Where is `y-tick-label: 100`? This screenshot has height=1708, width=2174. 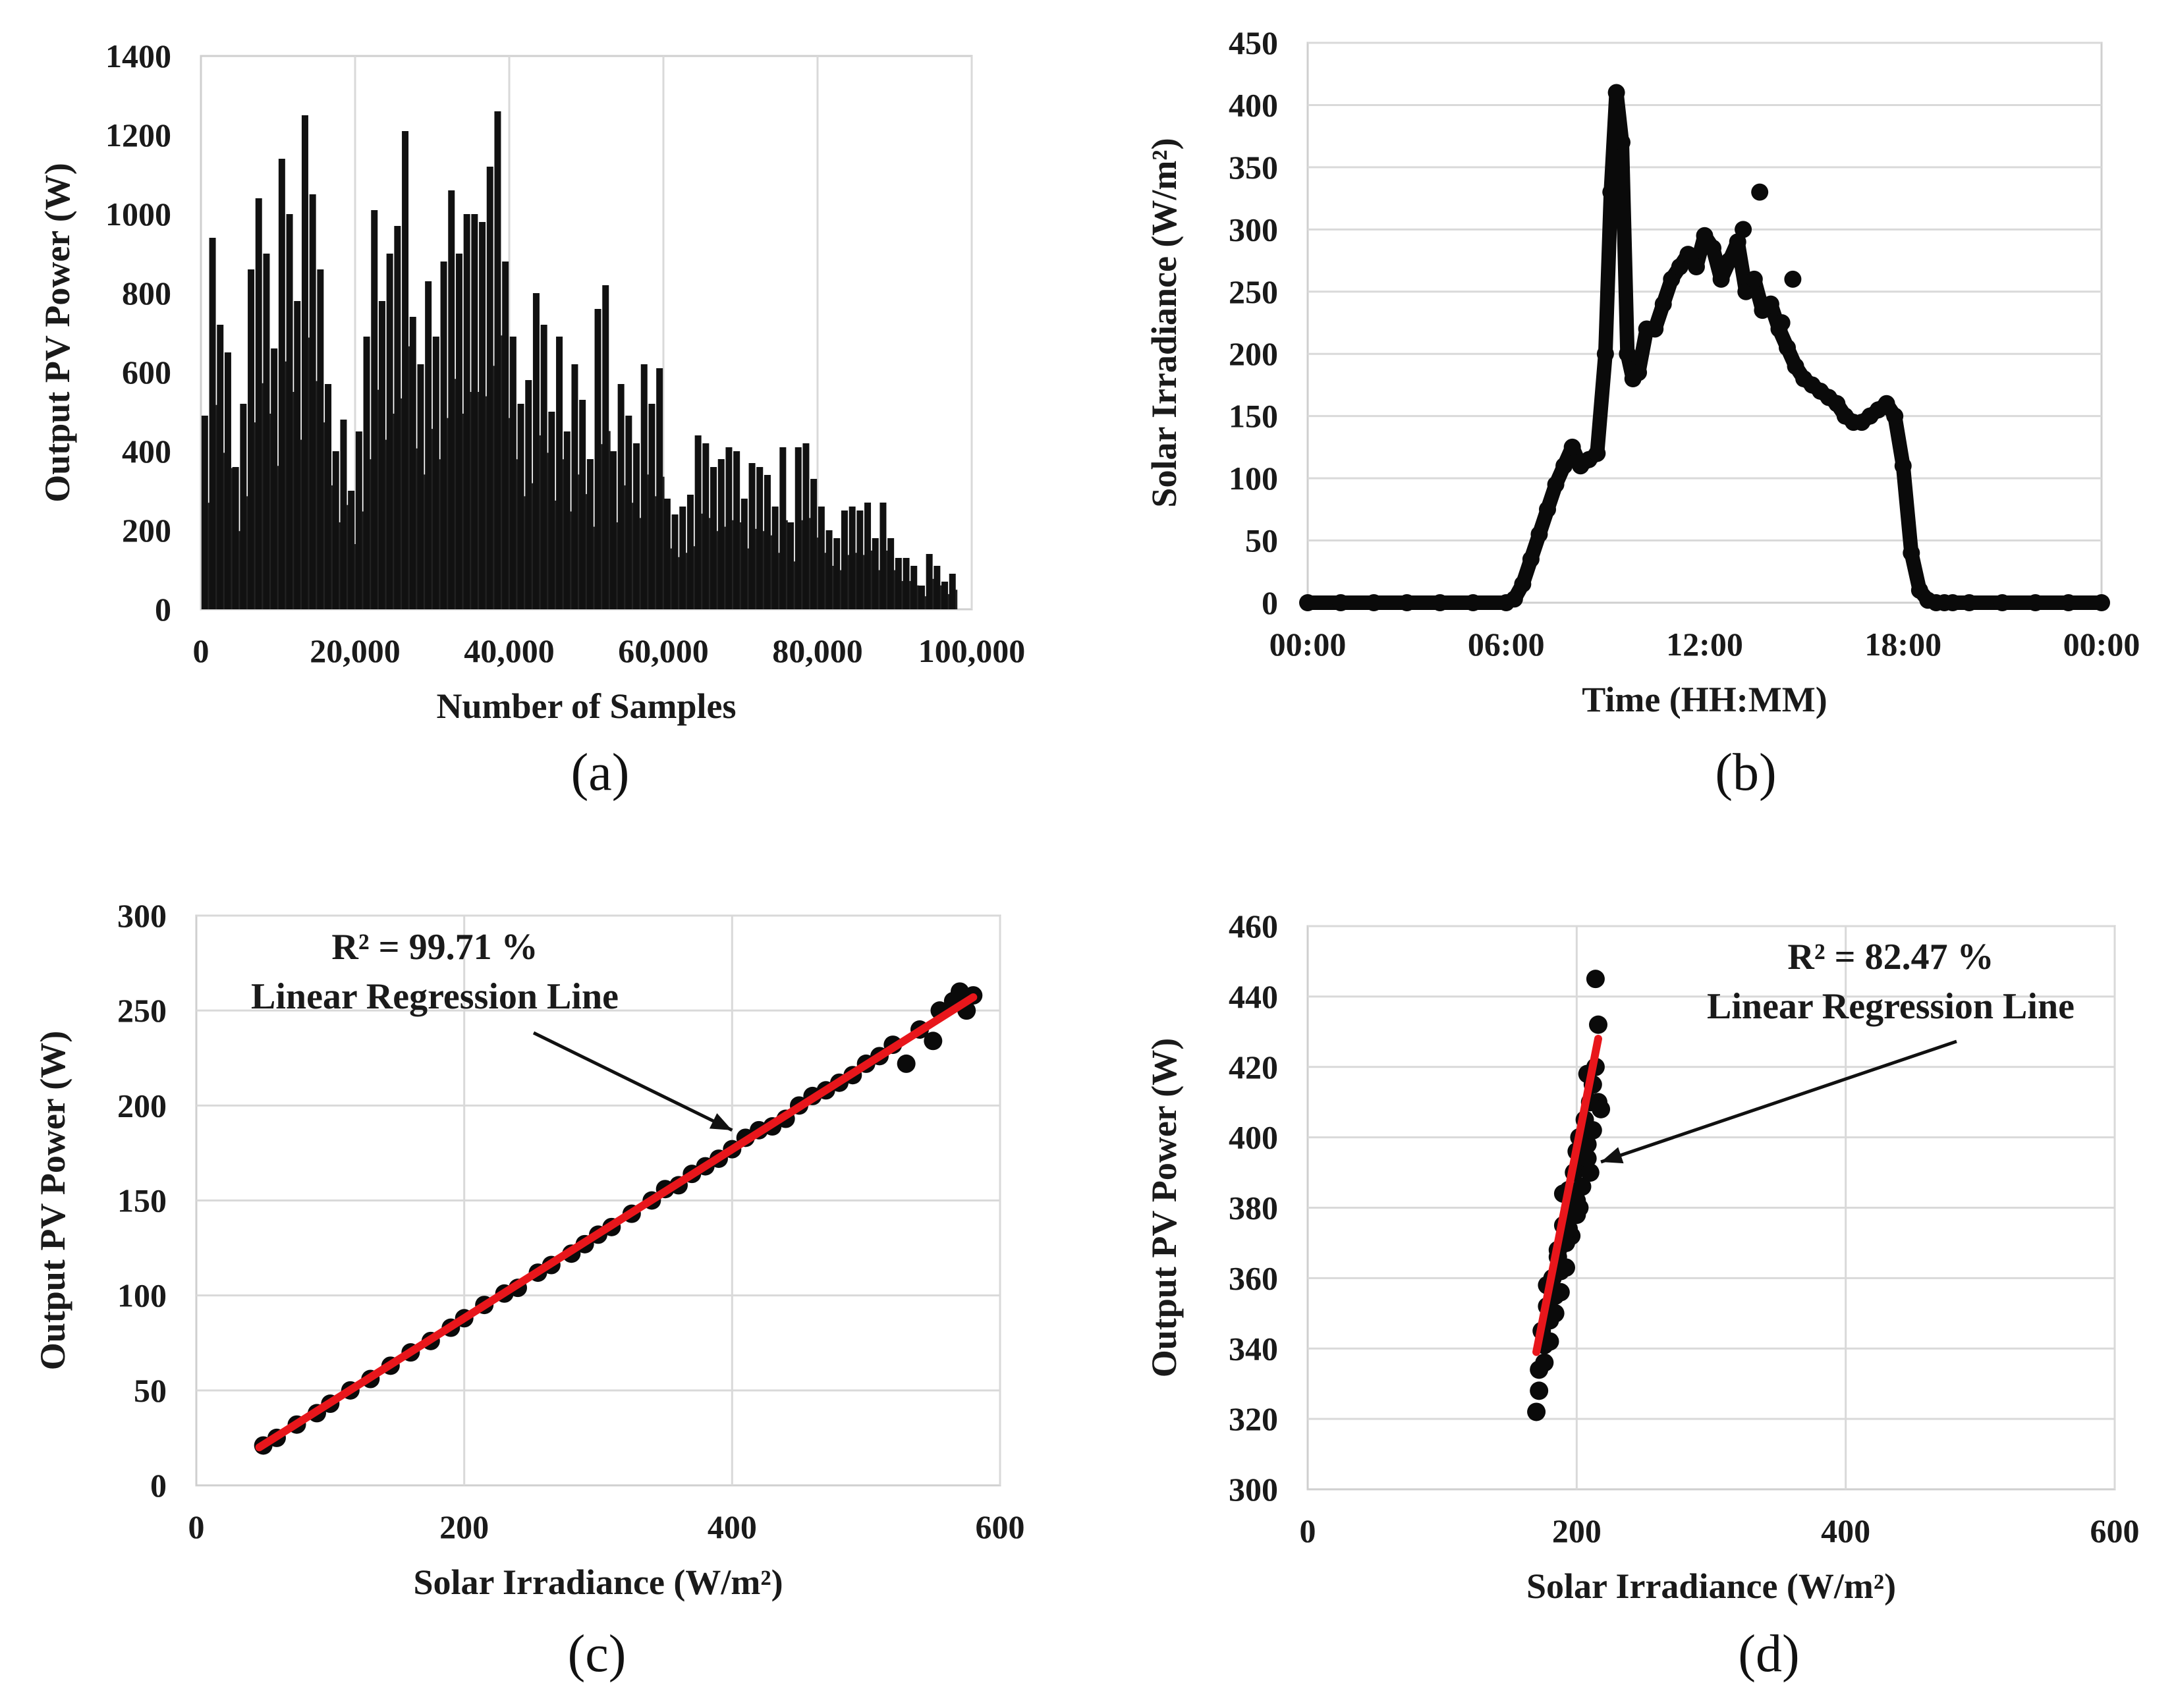 y-tick-label: 100 is located at coordinates (1253, 478).